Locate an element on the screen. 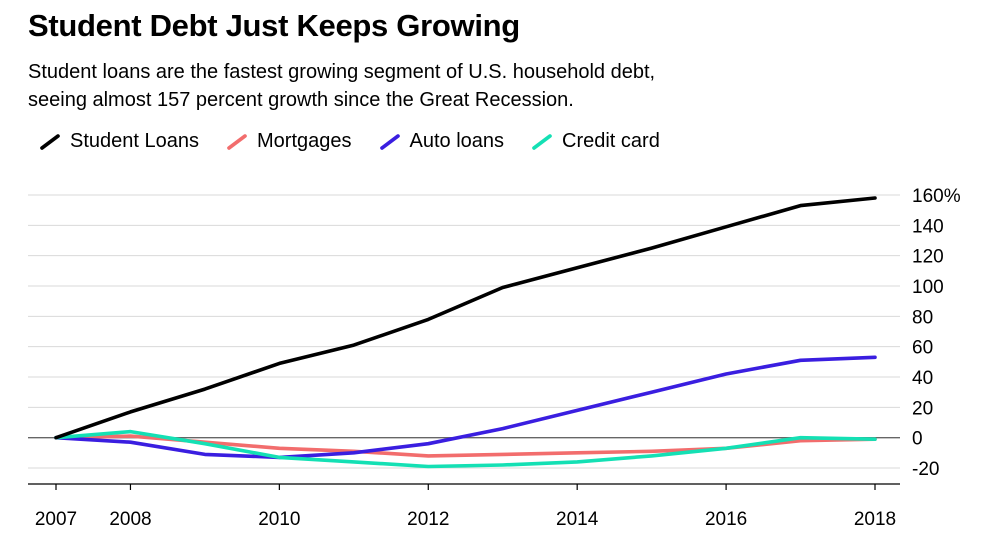 This screenshot has height=546, width=998. series-line-credit-card is located at coordinates (465, 449).